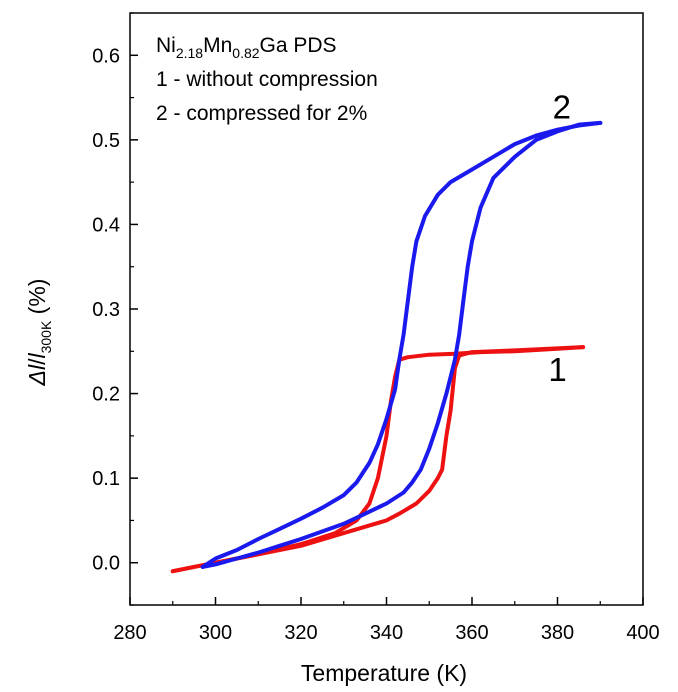 The image size is (678, 692). I want to click on y-tick-label: 0.3, so click(106, 310).